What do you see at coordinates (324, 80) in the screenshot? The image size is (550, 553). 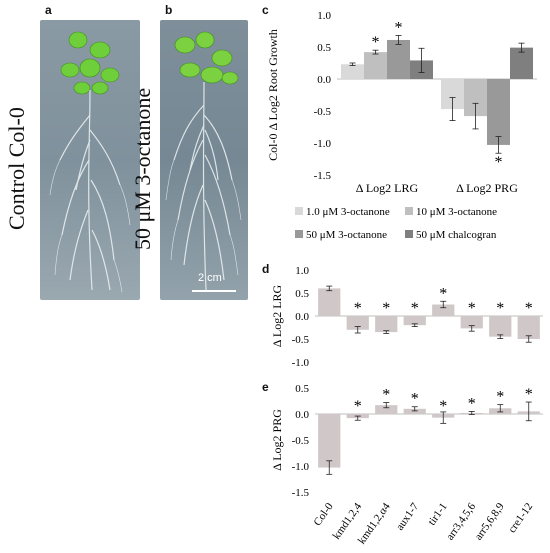 I see `chart-c-ytick-2: 0.0` at bounding box center [324, 80].